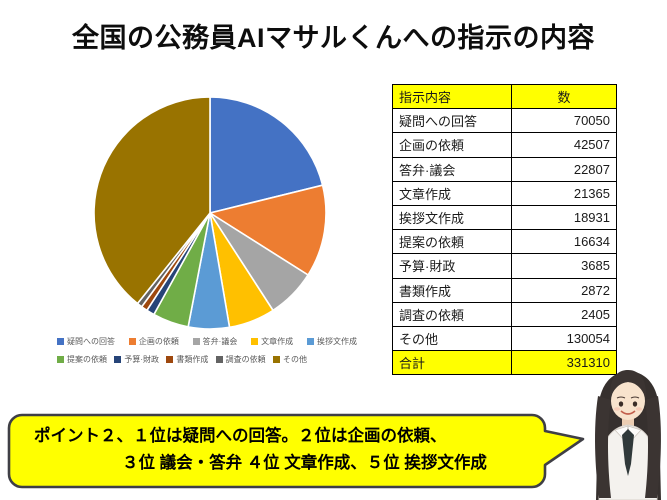  Describe the element at coordinates (564, 96) in the screenshot. I see `table-header-count: 数` at that location.